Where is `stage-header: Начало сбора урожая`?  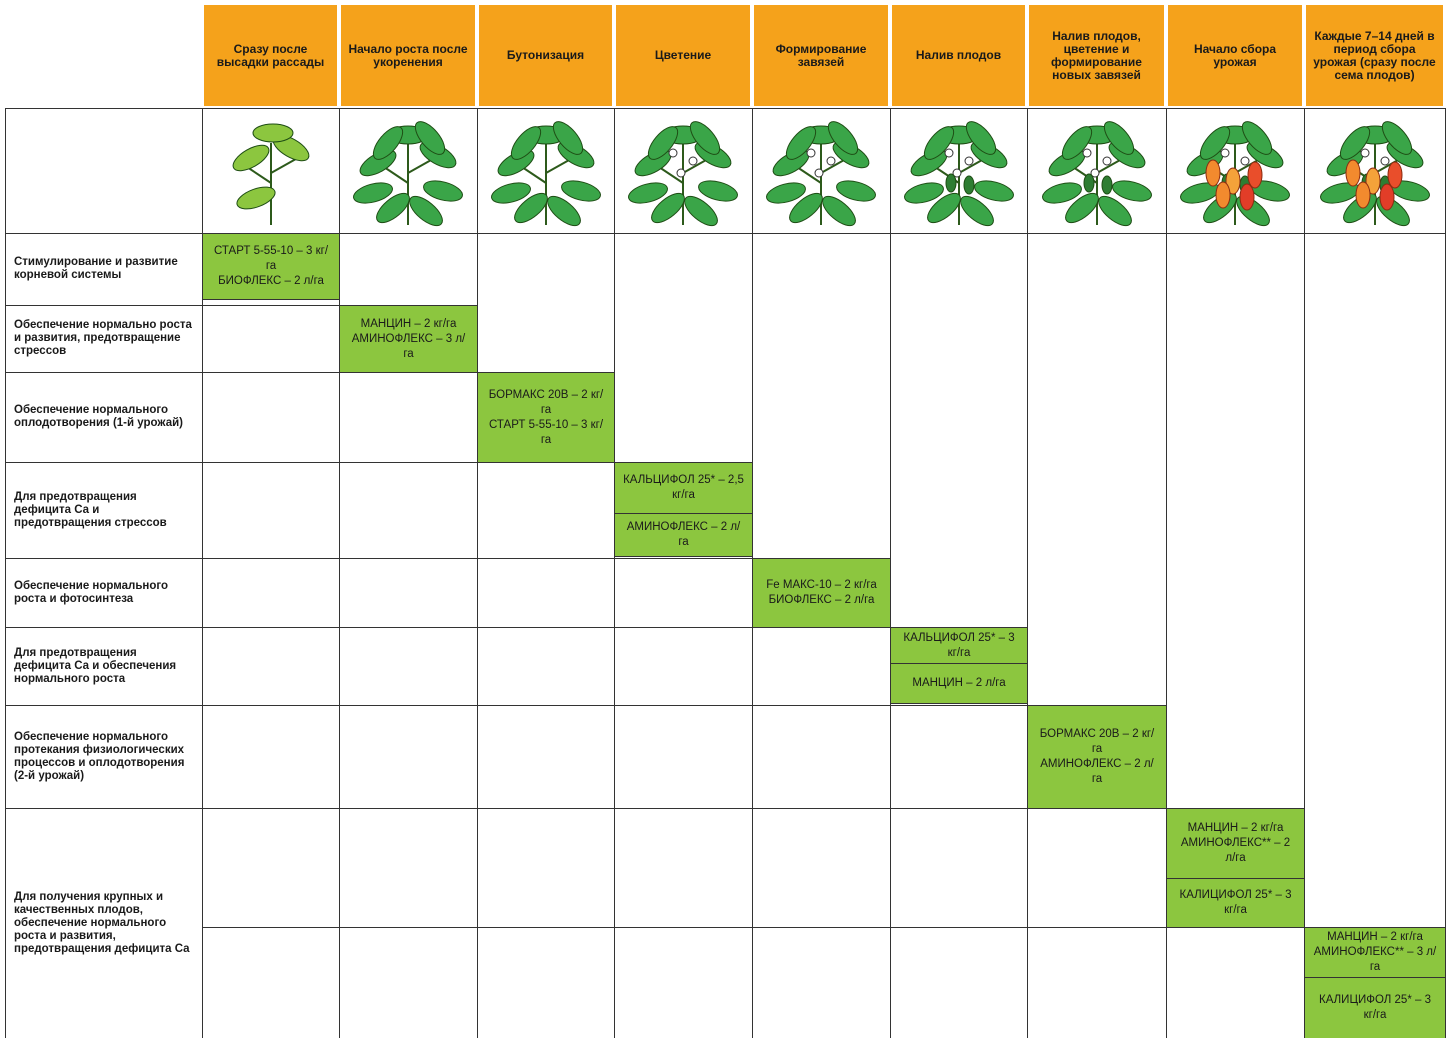 stage-header: Начало сбора урожая is located at coordinates (1235, 55).